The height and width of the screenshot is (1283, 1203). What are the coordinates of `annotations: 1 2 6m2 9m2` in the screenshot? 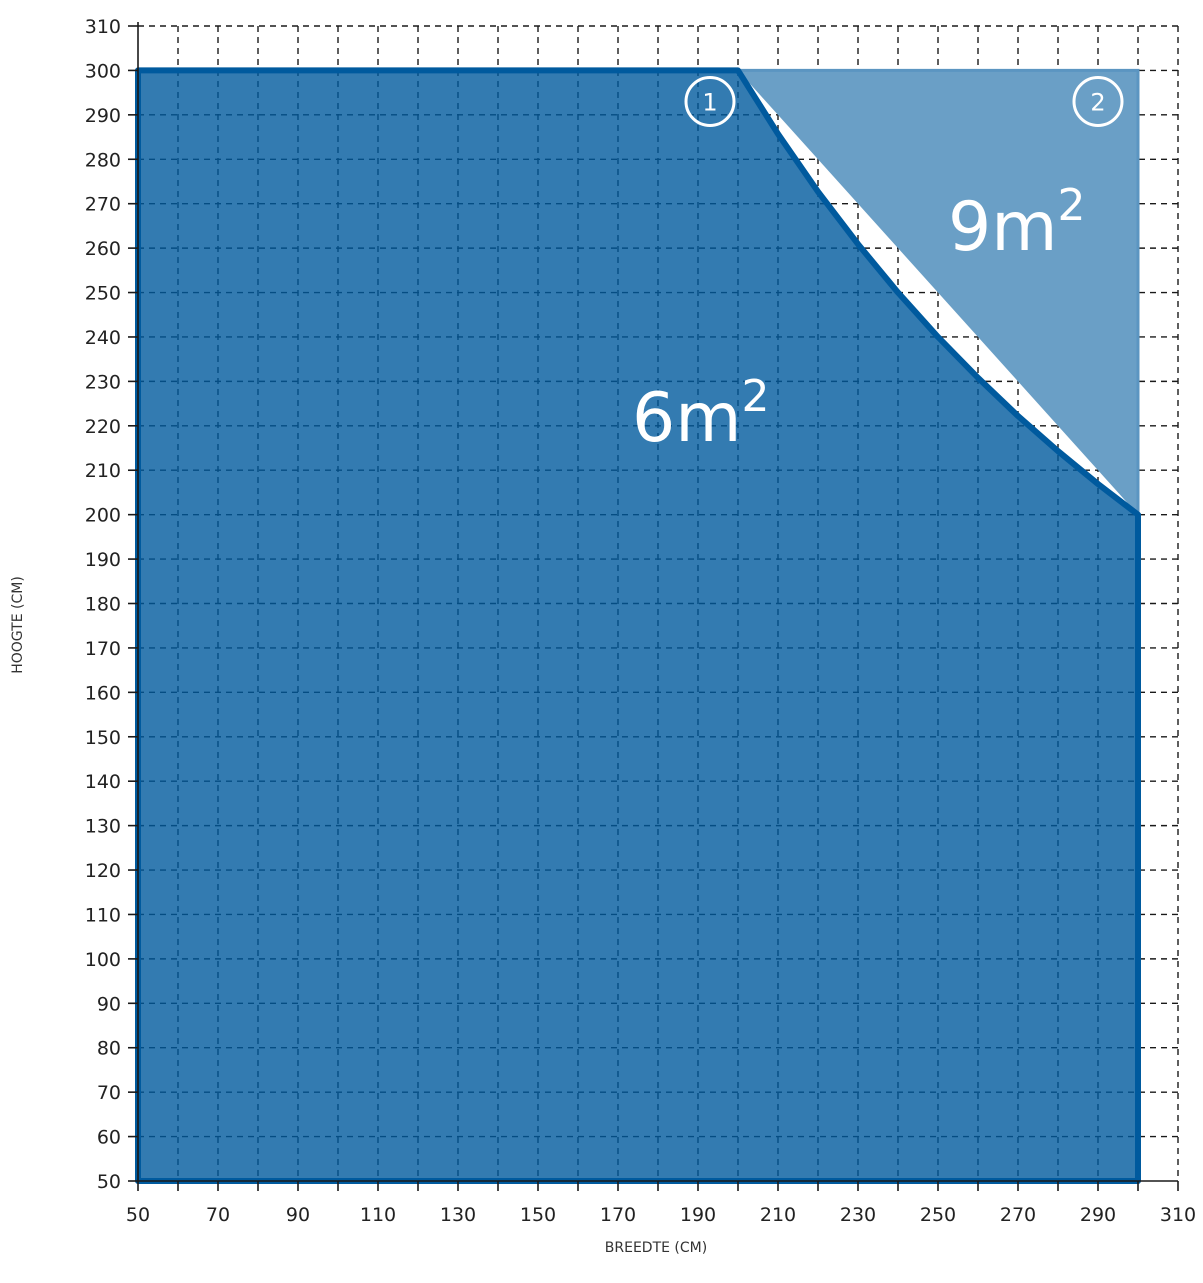 It's located at (878, 267).